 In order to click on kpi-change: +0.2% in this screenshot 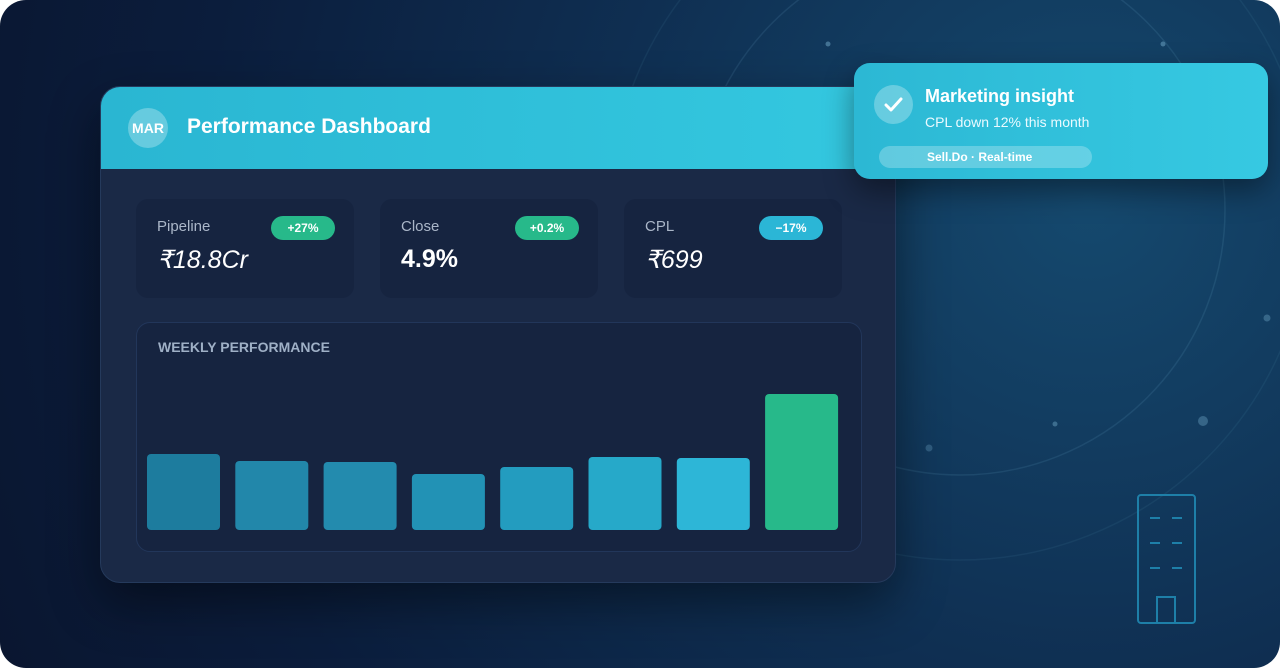, I will do `click(547, 228)`.